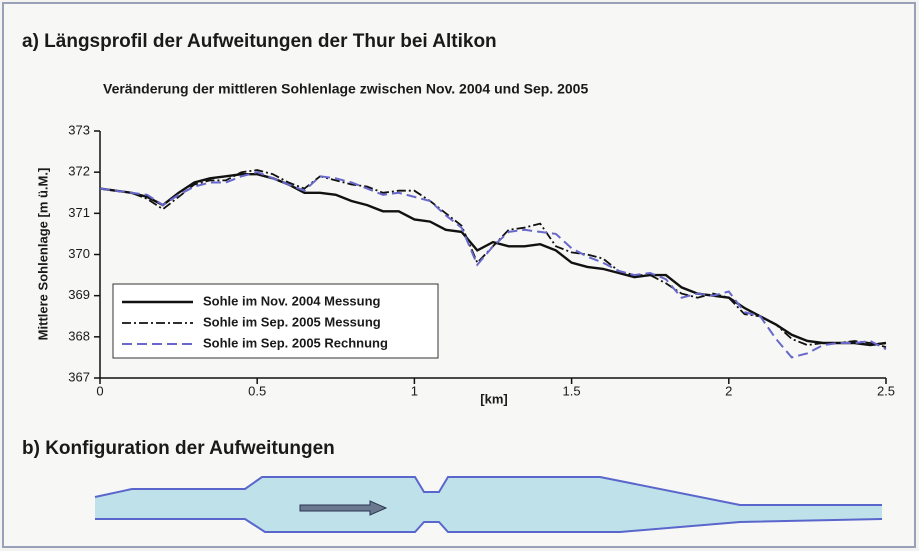  Describe the element at coordinates (79, 376) in the screenshot. I see `y-tick-label: 367` at that location.